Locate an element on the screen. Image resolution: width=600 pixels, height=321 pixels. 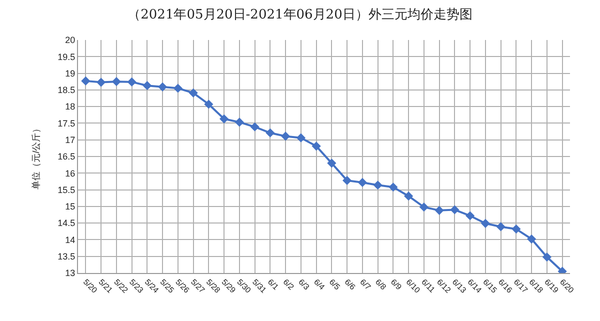
x-tick-label: 6/4 is located at coordinates (319, 284).